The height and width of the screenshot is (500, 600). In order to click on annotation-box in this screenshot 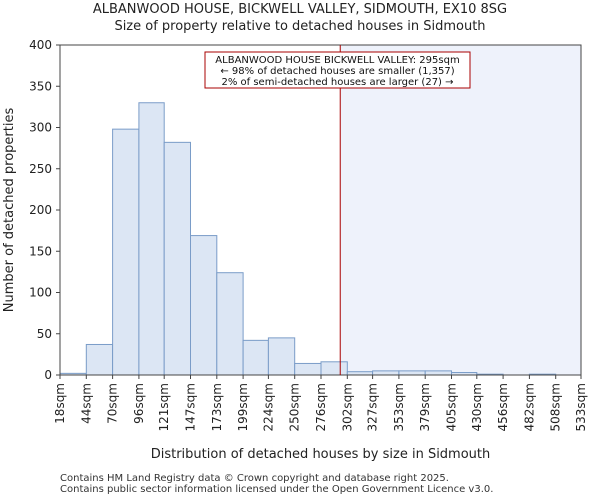, I will do `click(337, 70)`.